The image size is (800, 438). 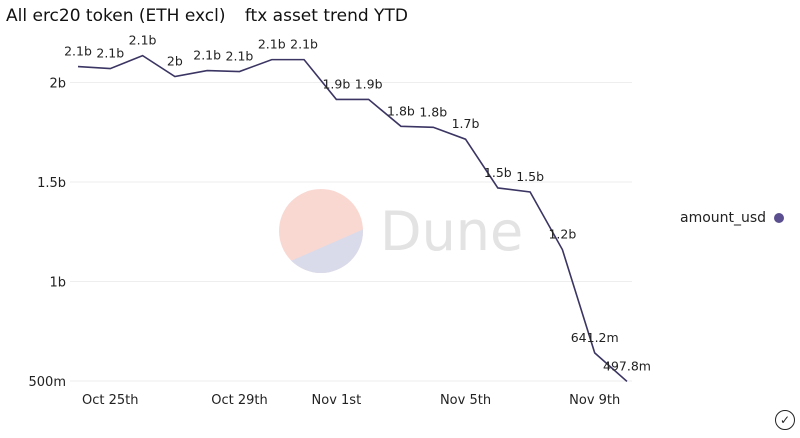 What do you see at coordinates (465, 400) in the screenshot?
I see `x-tick-label: Nov 5th` at bounding box center [465, 400].